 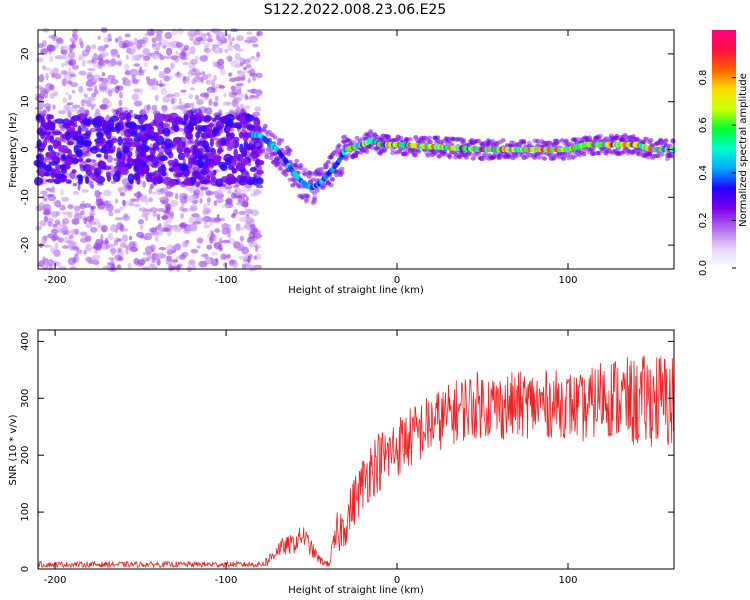 I want to click on colorbar-tick-label: 0.4, so click(x=703, y=173).